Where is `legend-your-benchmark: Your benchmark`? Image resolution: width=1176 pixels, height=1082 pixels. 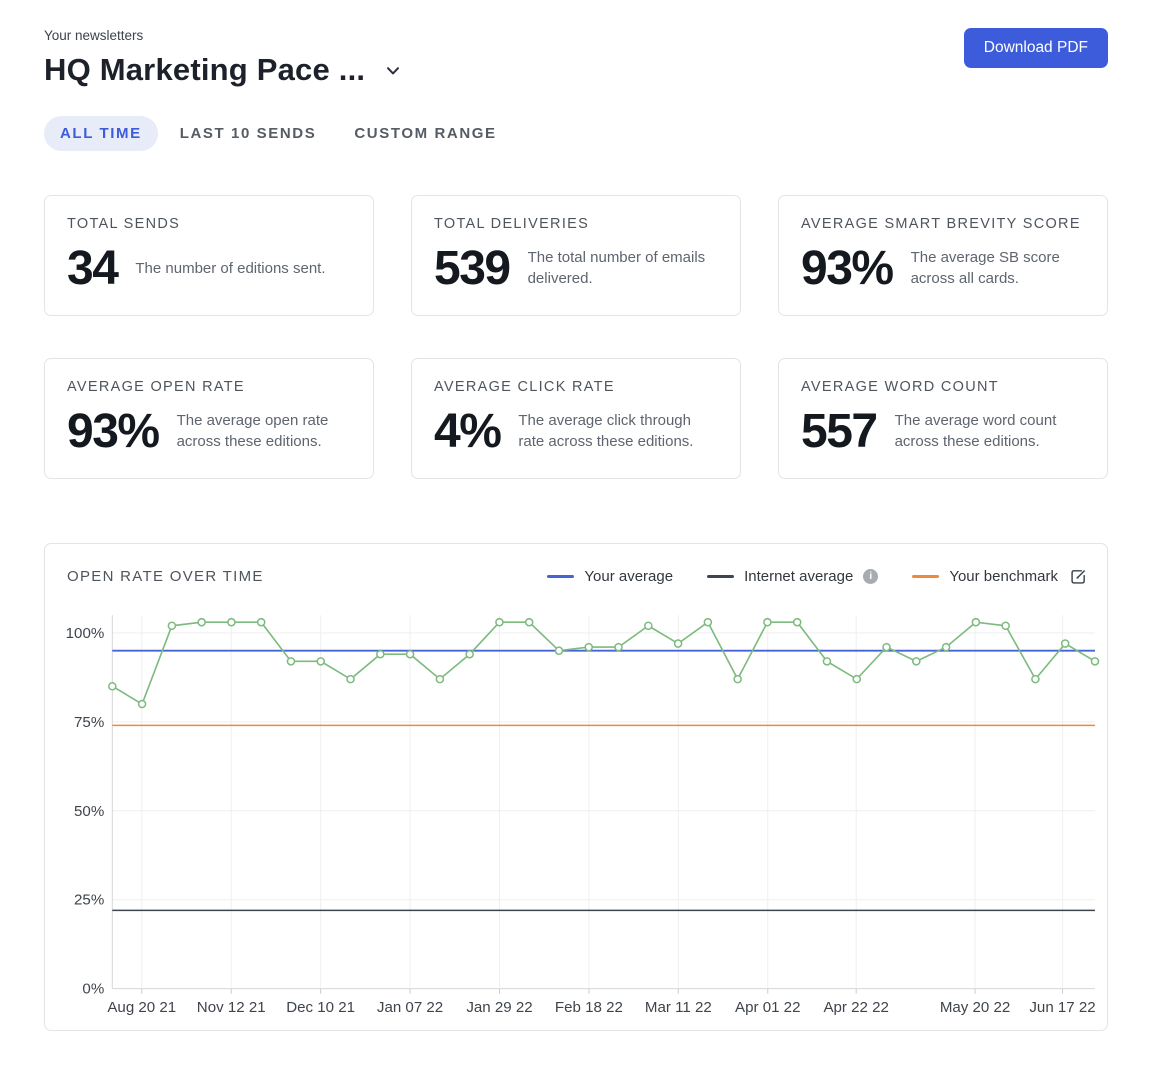
legend-your-benchmark: Your benchmark is located at coordinates (999, 576).